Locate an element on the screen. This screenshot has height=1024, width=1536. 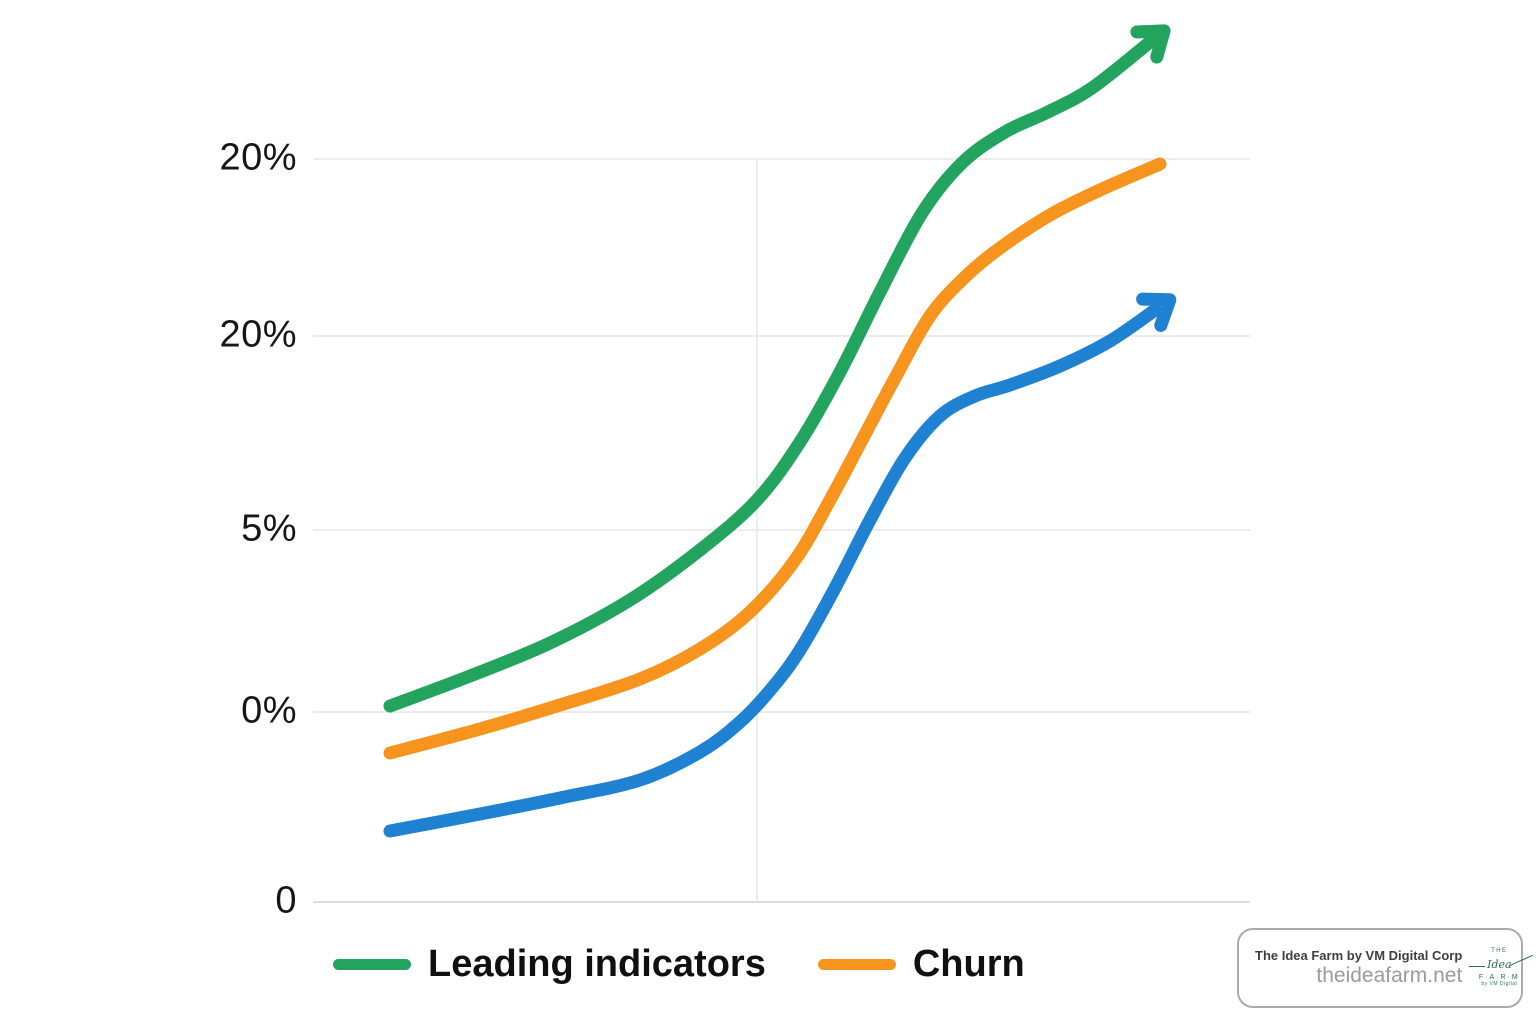
logo-farm-text: F·A·R·M is located at coordinates (1499, 977).